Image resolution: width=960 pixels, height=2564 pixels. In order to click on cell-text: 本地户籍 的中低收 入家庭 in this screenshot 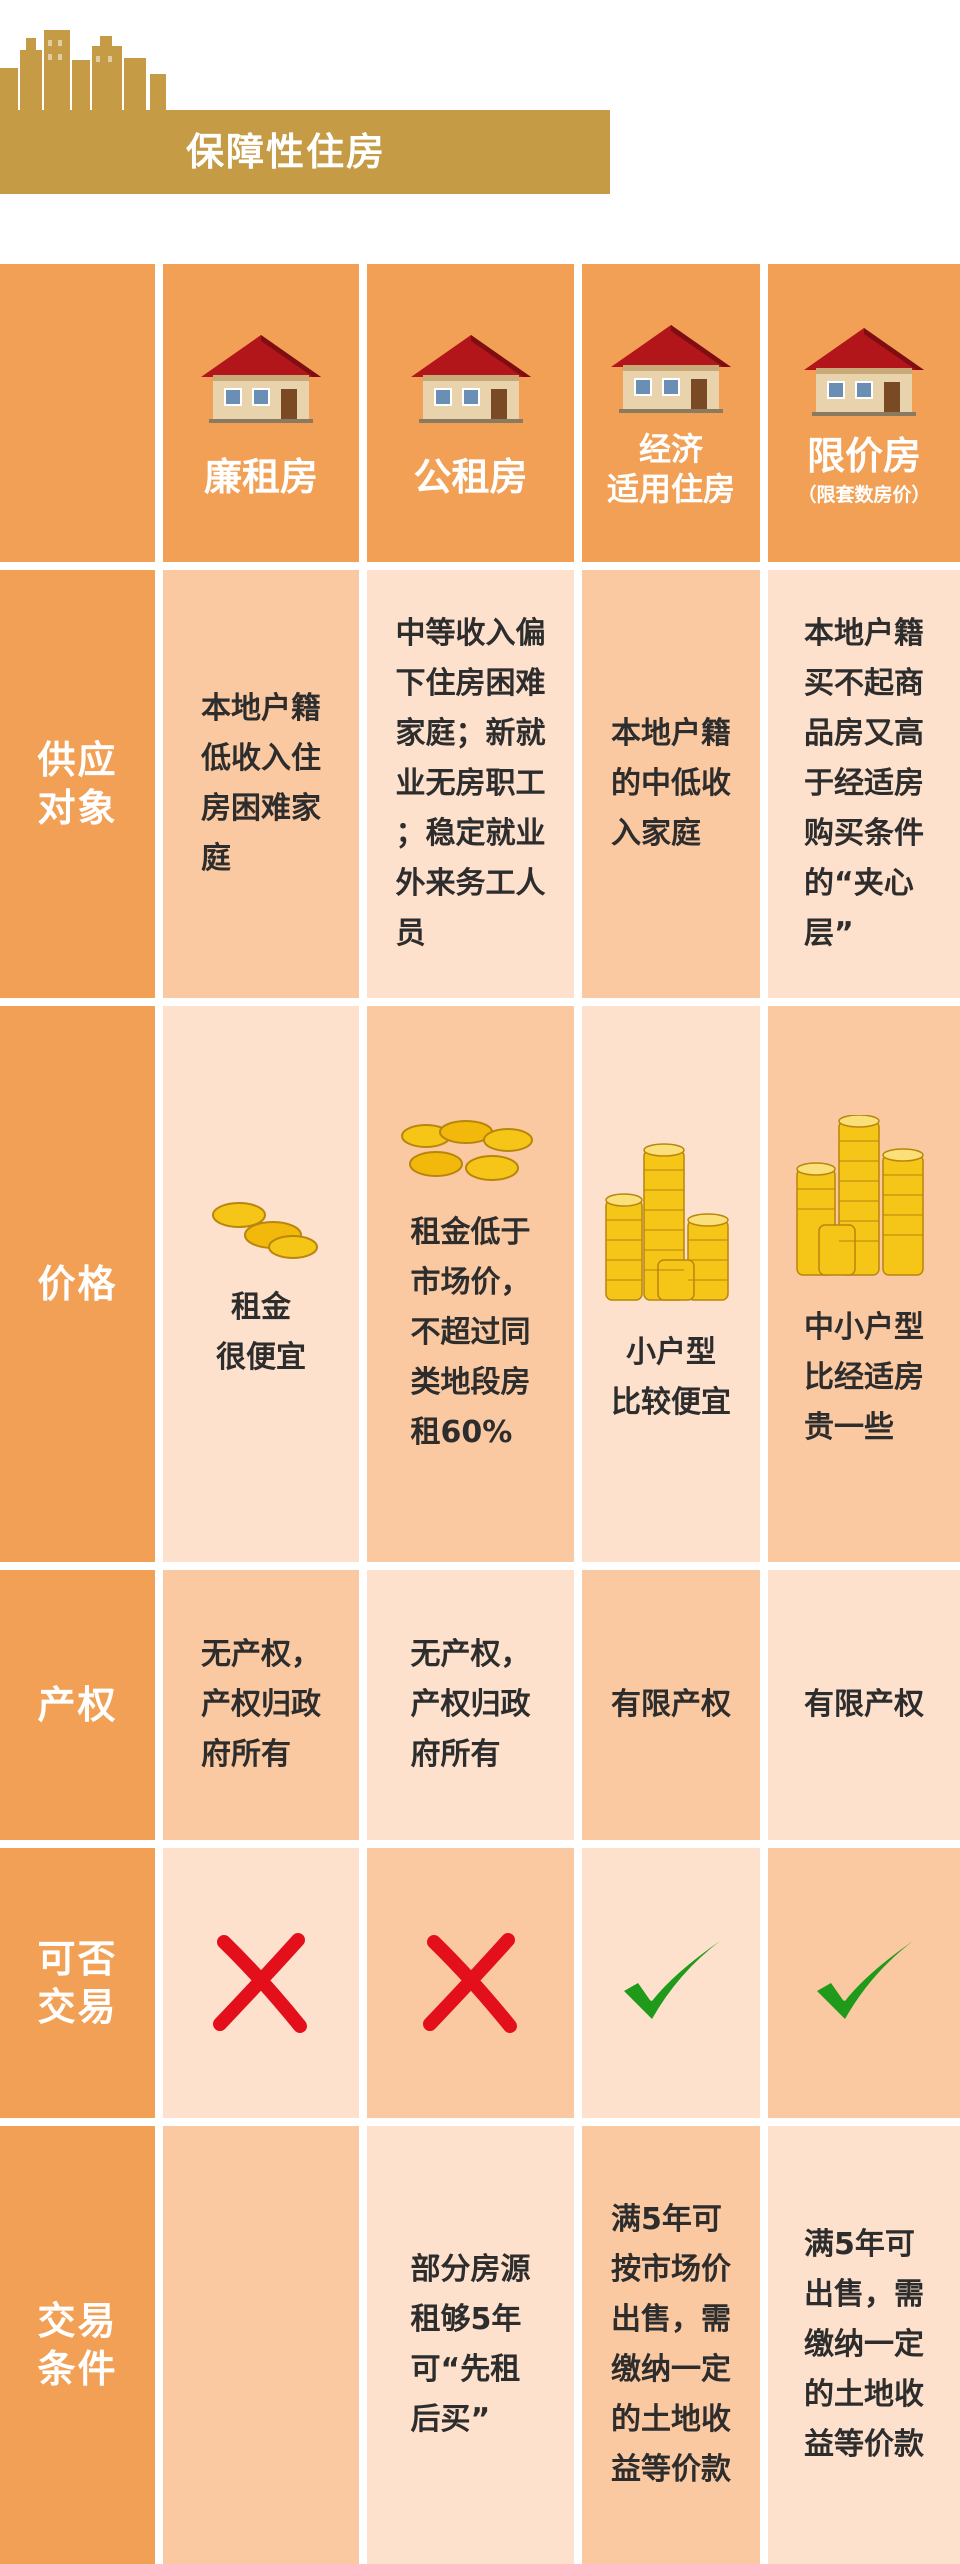, I will do `click(671, 783)`.